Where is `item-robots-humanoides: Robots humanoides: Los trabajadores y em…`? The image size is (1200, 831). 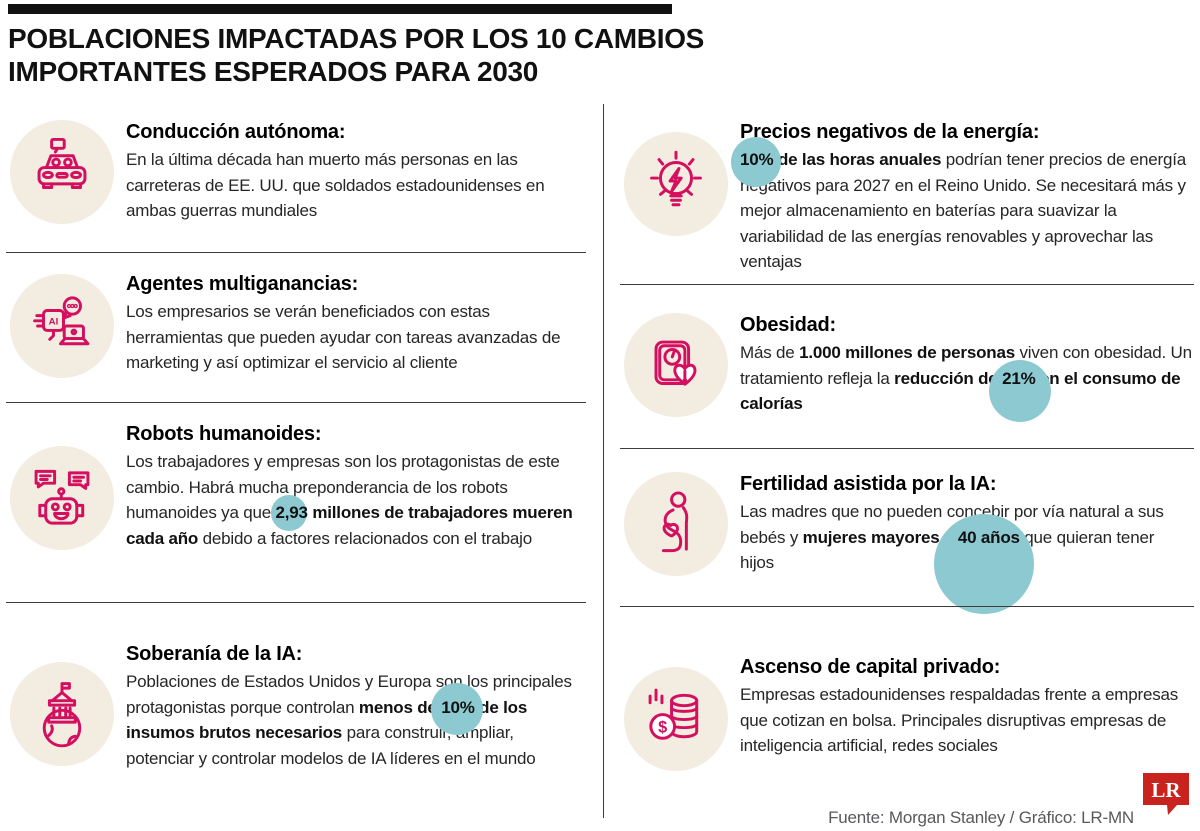 item-robots-humanoides: Robots humanoides: Los trabajadores y em… is located at coordinates (294, 486).